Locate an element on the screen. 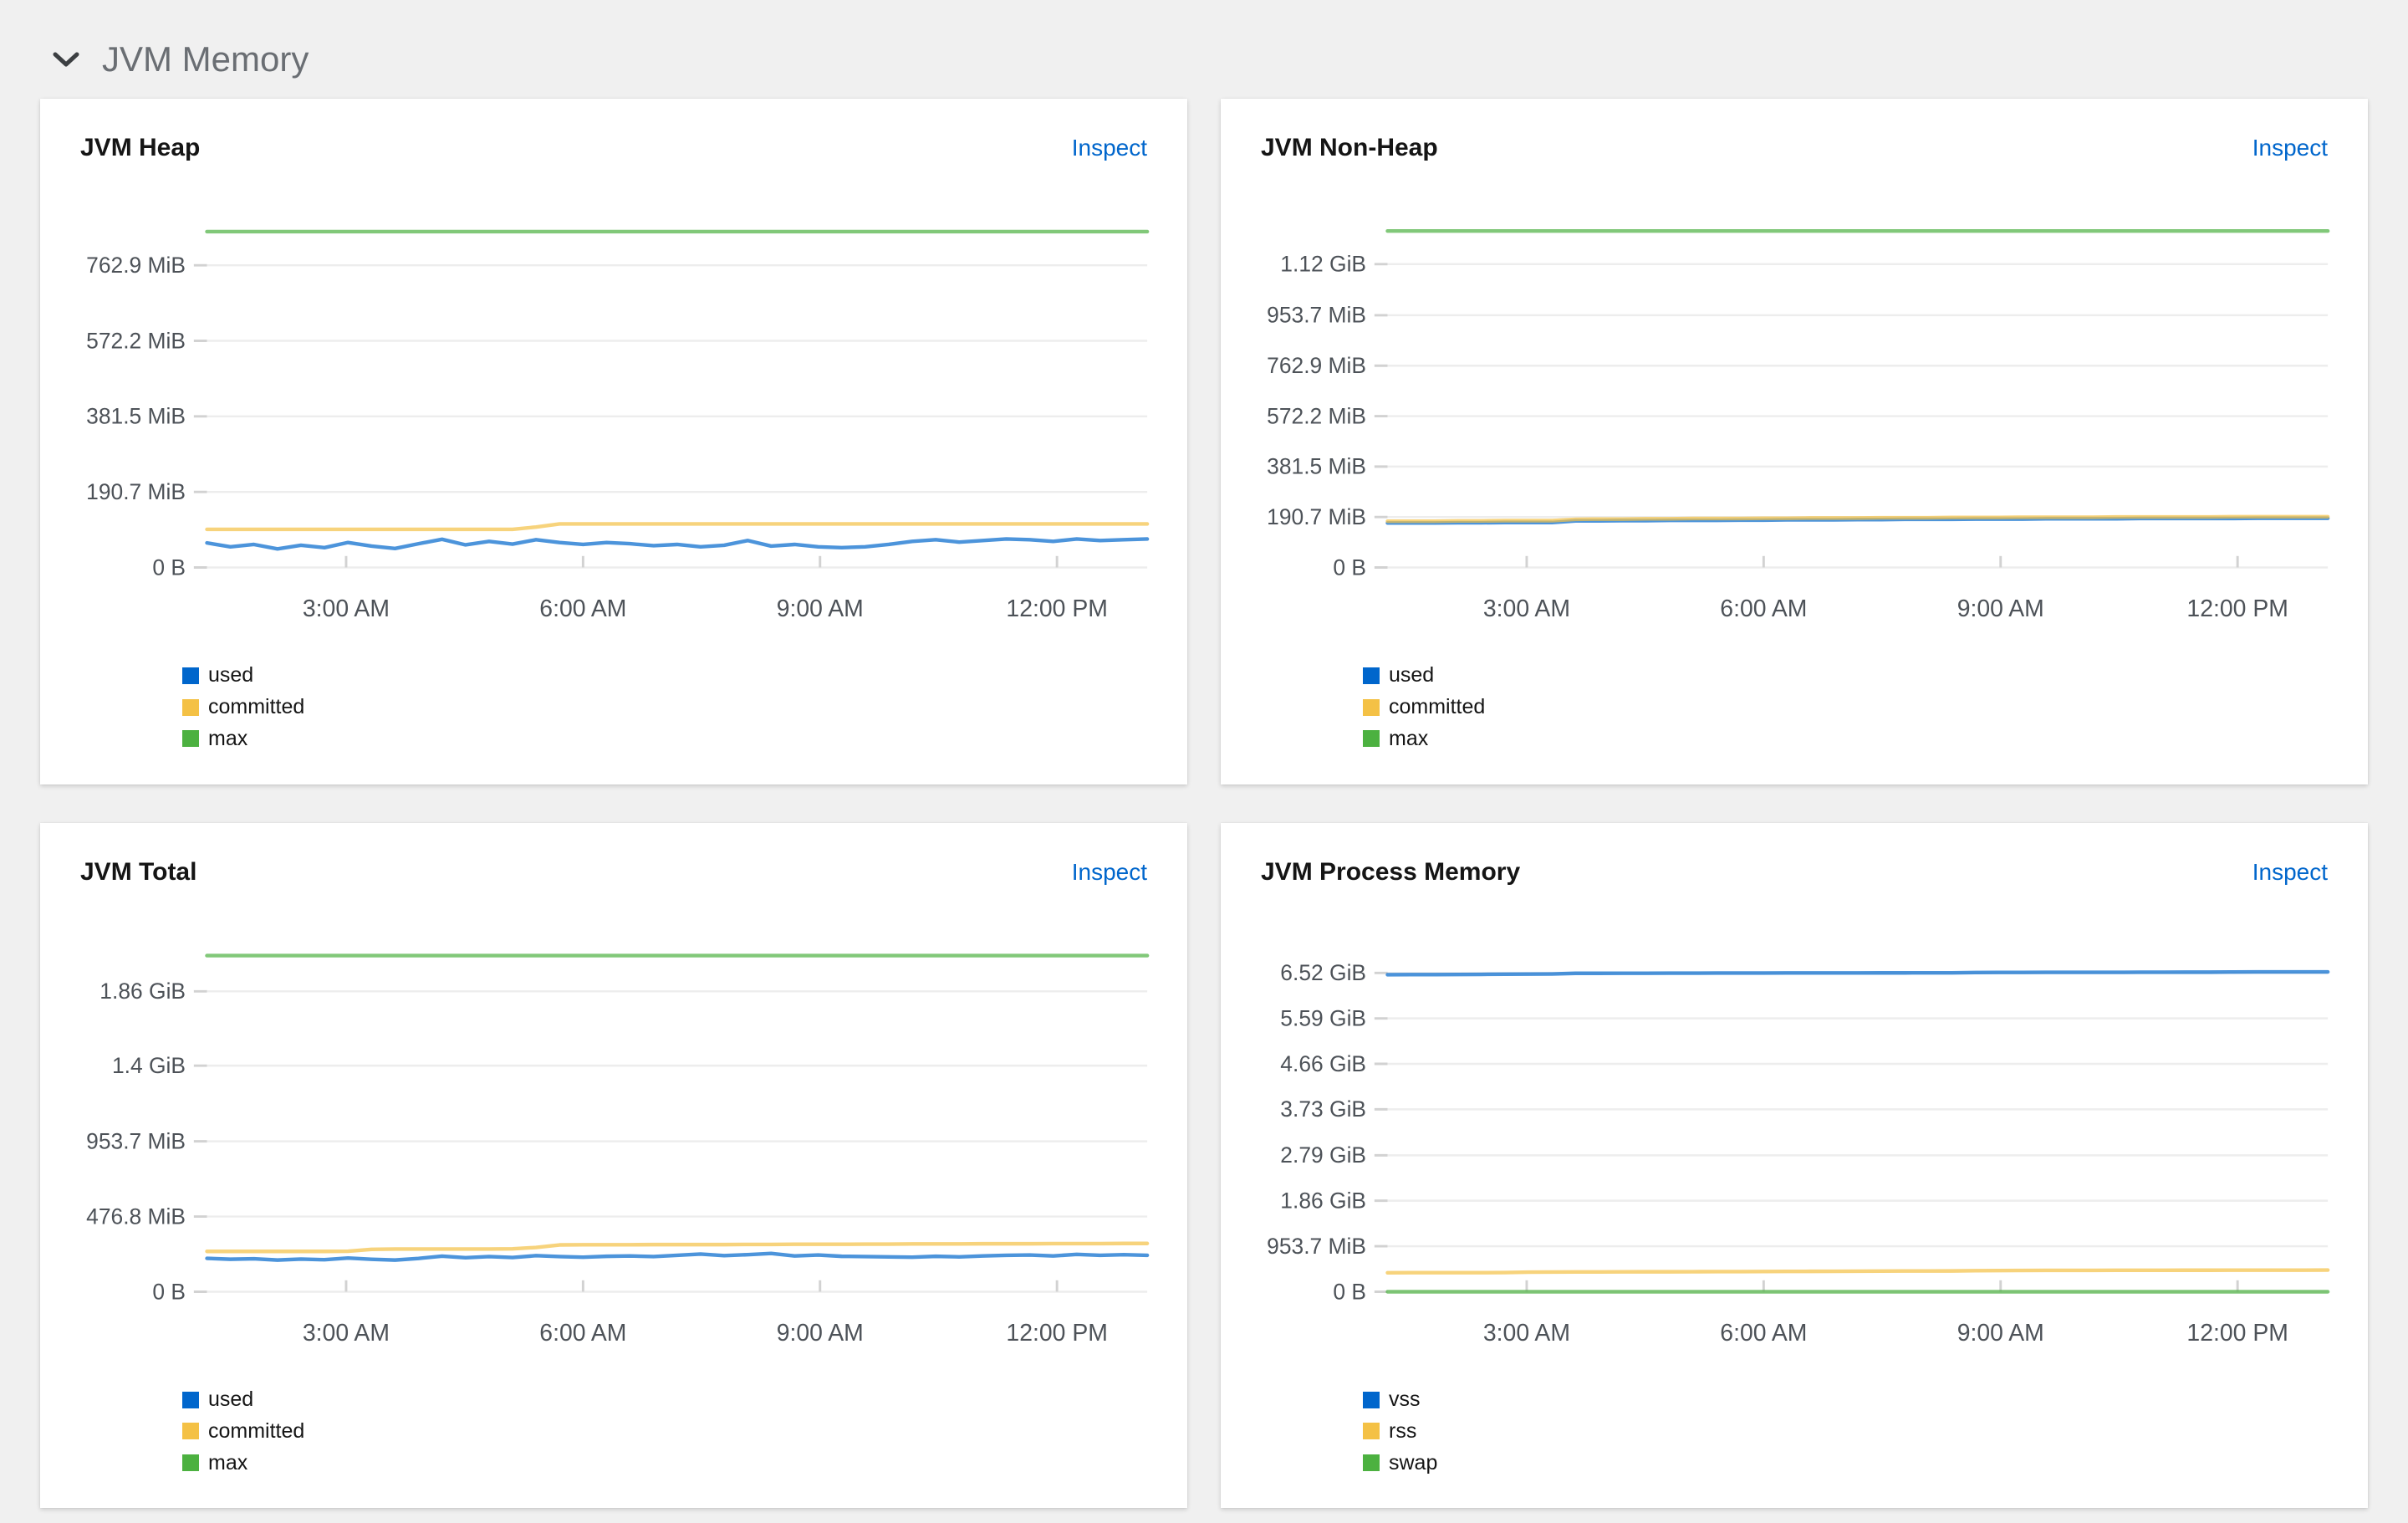  card-header: JVM Process Memory Inspect is located at coordinates (1794, 872).